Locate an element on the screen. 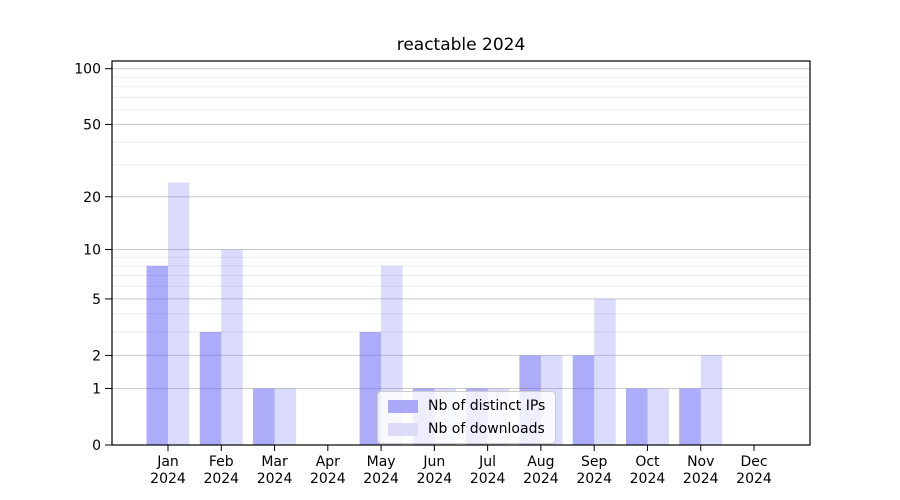  bar-distinct-ips-mar is located at coordinates (264, 416).